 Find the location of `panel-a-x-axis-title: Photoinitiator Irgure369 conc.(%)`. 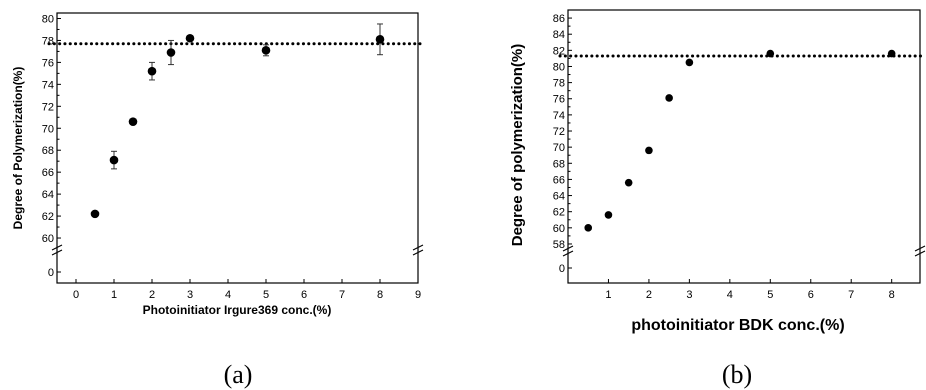

panel-a-x-axis-title: Photoinitiator Irgure369 conc.(%) is located at coordinates (237, 310).